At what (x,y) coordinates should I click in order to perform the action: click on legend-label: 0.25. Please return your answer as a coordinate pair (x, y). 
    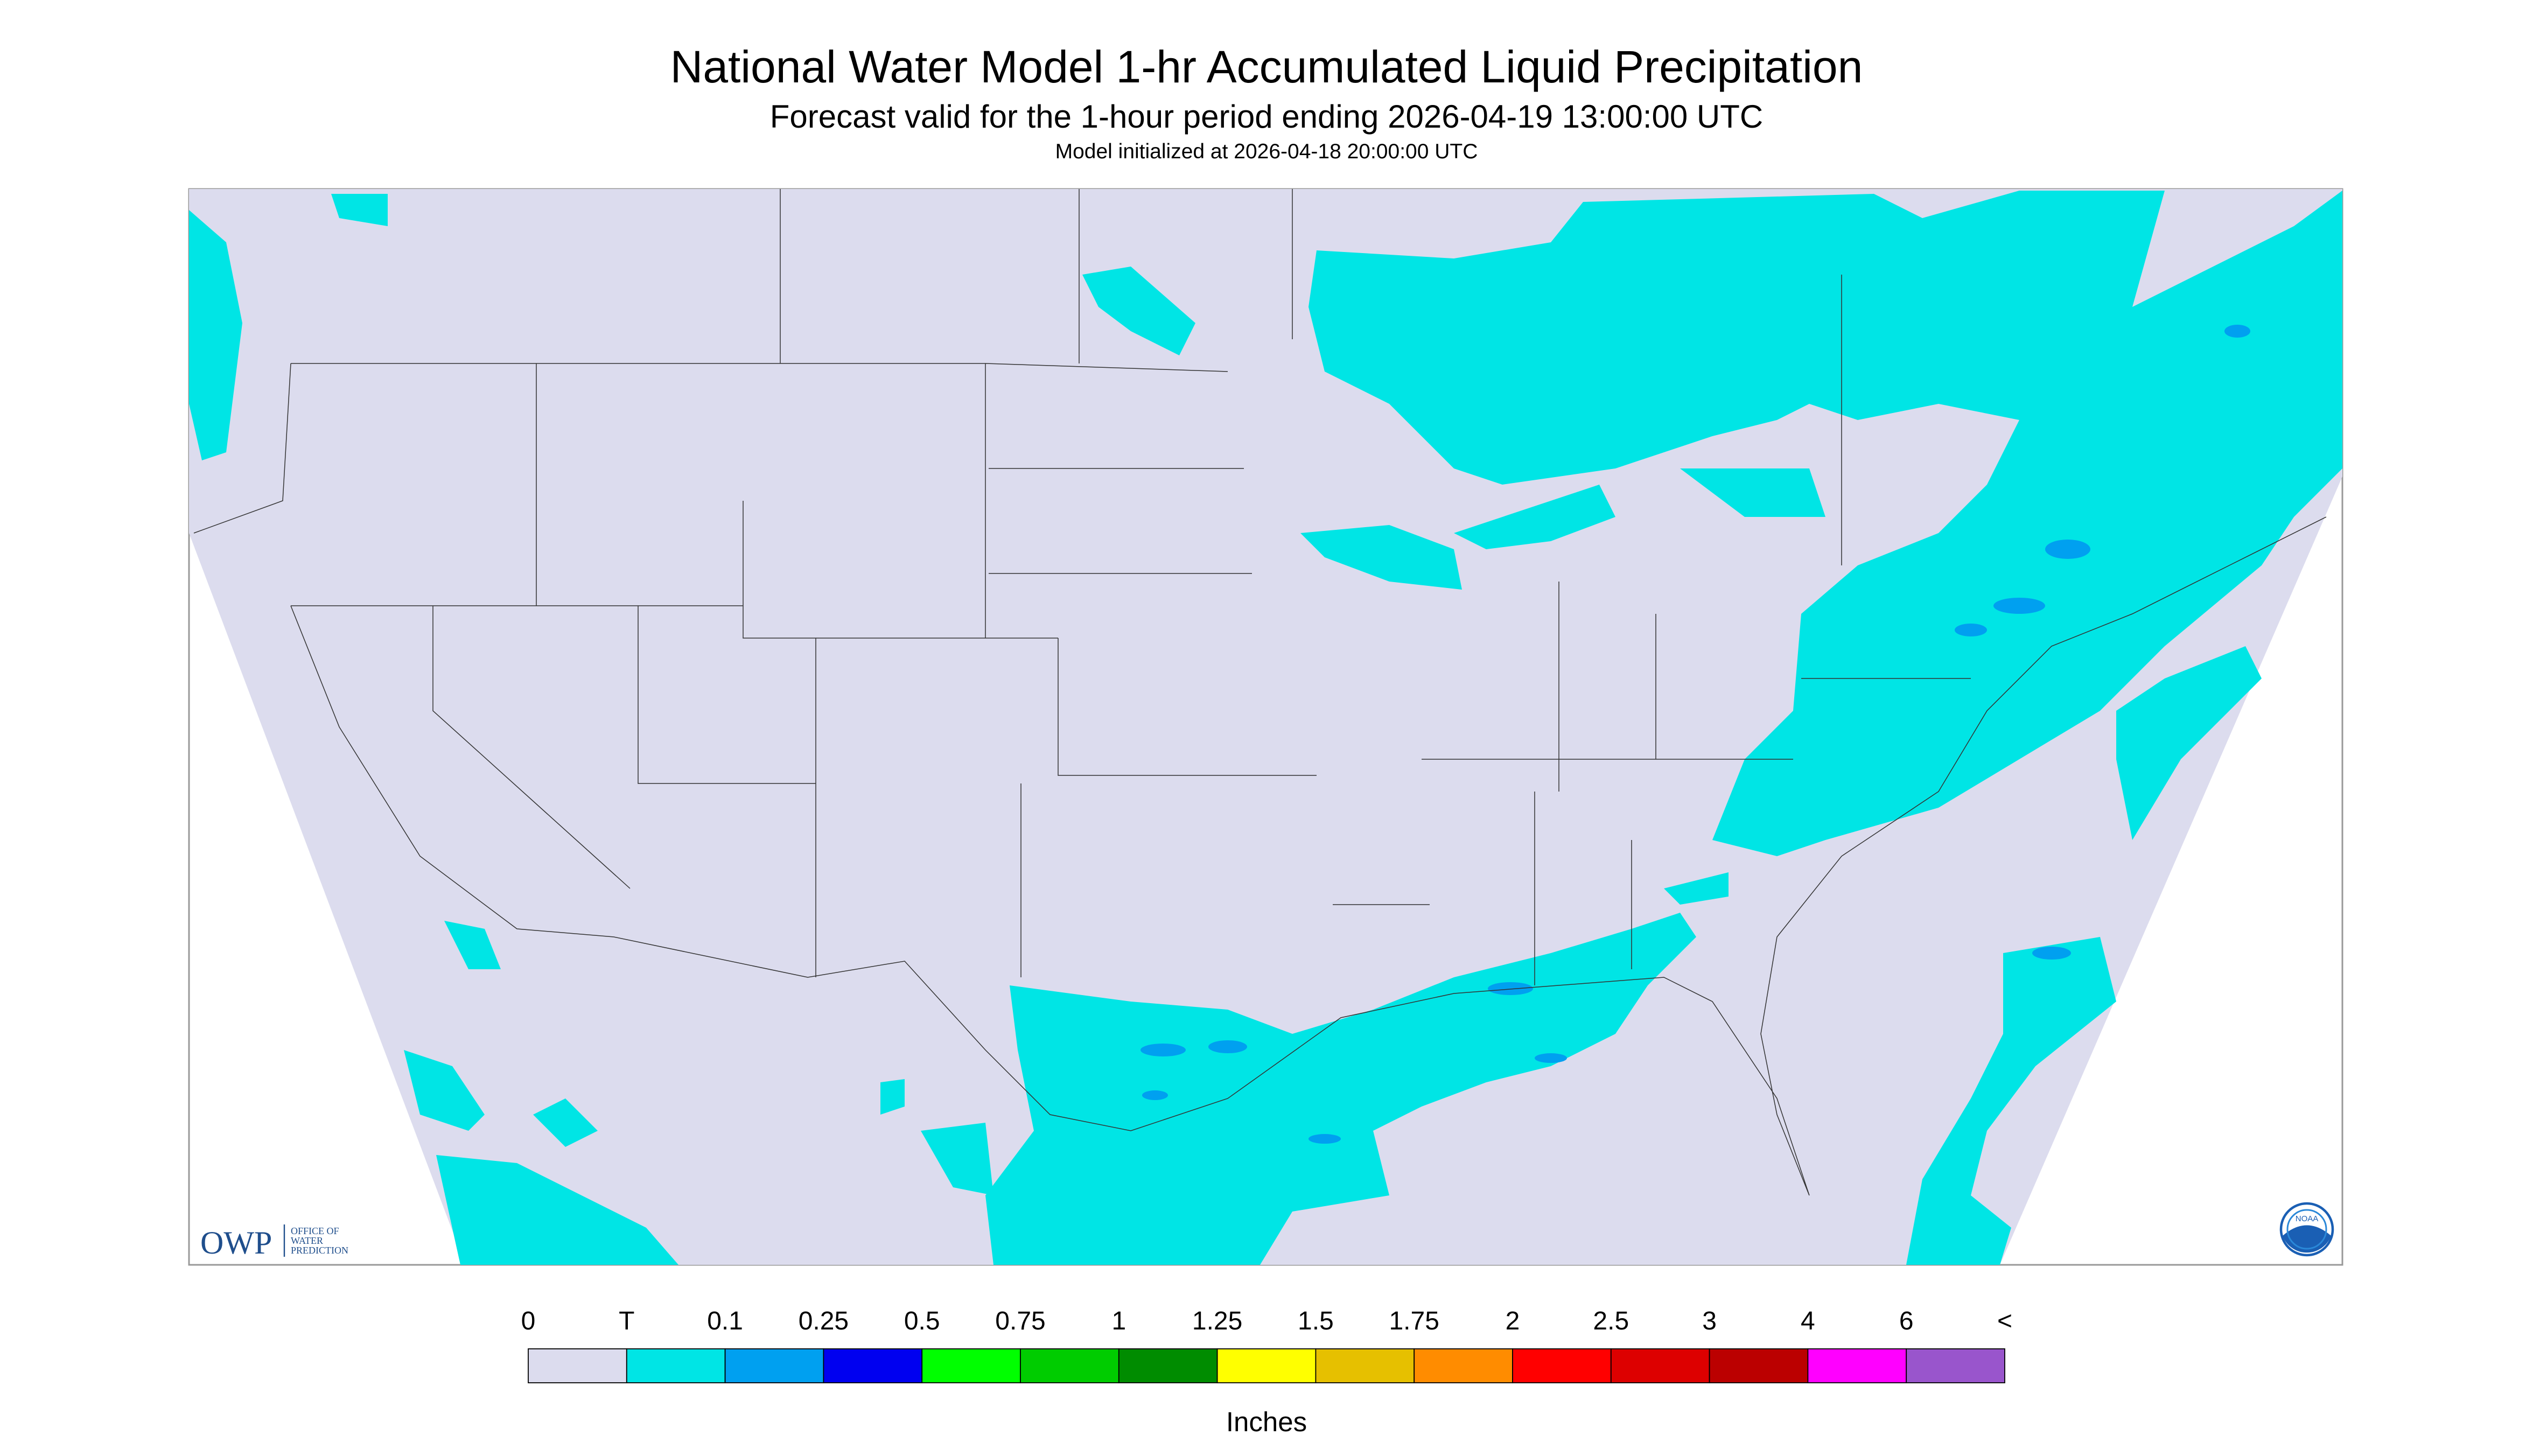
    Looking at the image, I should click on (824, 1321).